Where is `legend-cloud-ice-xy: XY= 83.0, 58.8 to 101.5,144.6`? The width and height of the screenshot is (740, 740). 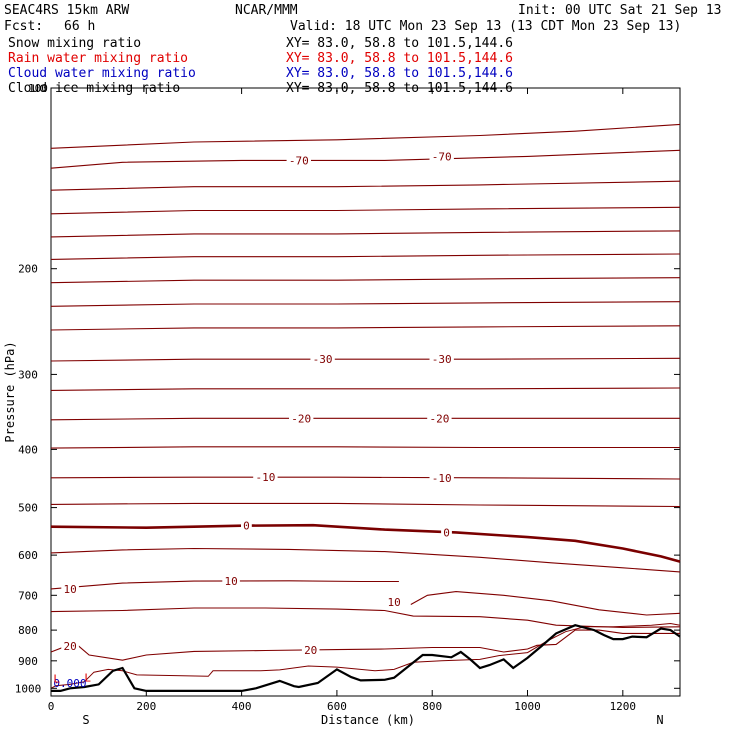
legend-cloud-ice-xy: XY= 83.0, 58.8 to 101.5,144.6 is located at coordinates (399, 88).